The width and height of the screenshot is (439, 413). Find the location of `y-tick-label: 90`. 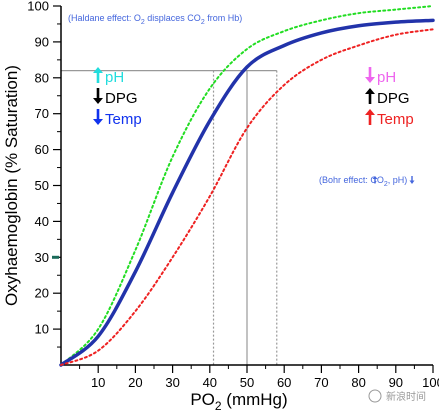

y-tick-label: 90 is located at coordinates (42, 41).